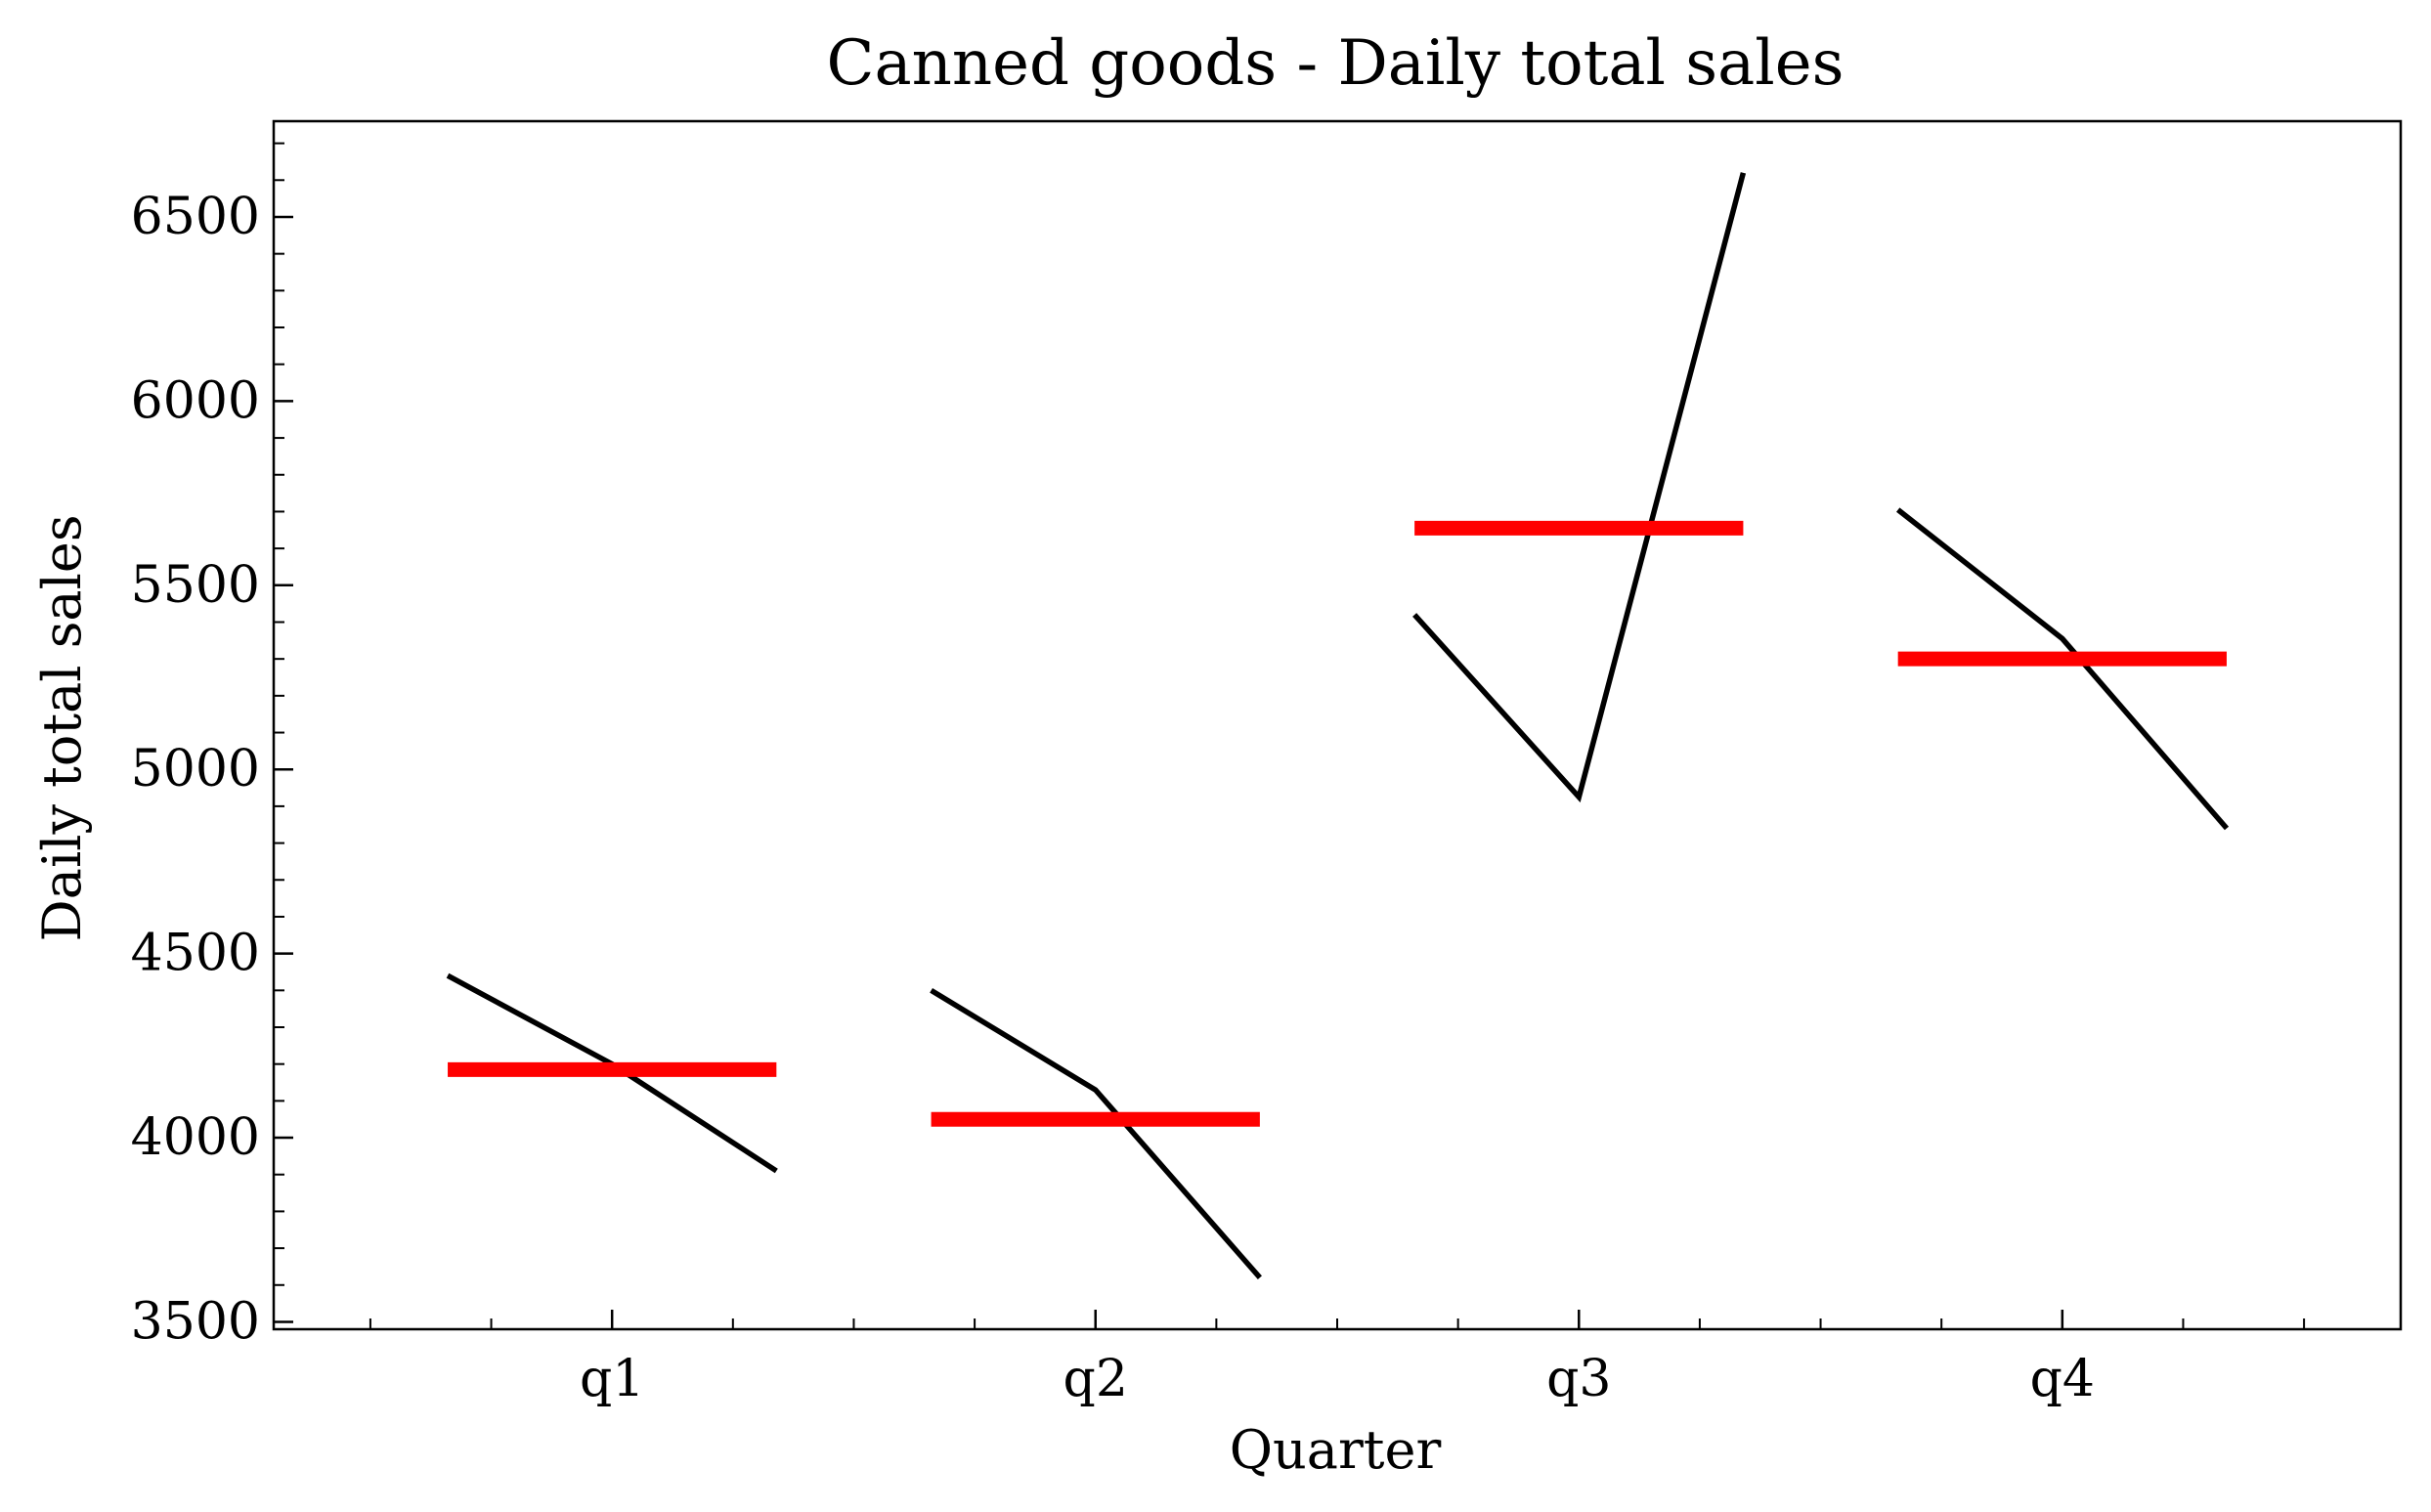 The height and width of the screenshot is (1512, 2431). What do you see at coordinates (1336, 63) in the screenshot?
I see `chart-title: Canned goods - Daily total sales` at bounding box center [1336, 63].